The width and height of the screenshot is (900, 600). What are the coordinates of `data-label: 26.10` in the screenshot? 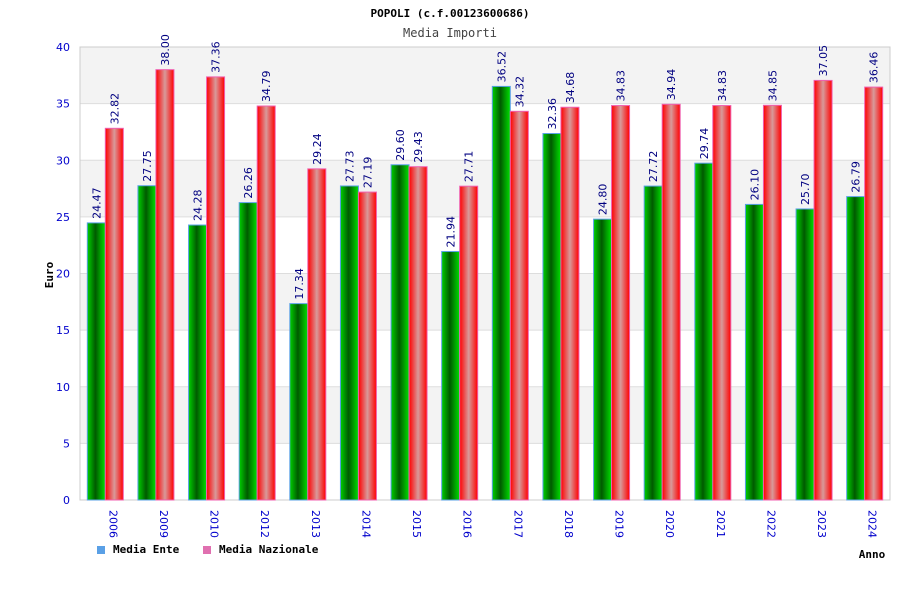 It's located at (754, 185).